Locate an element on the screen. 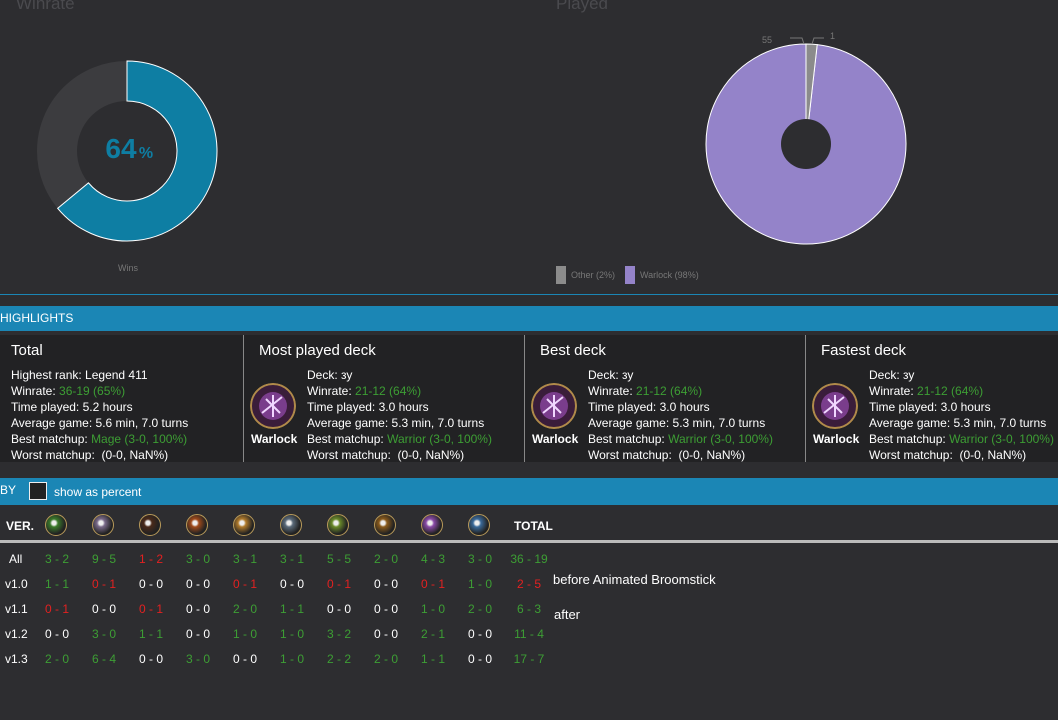 Image resolution: width=1058 pixels, height=720 pixels. best-matchup-row: Best matchup: Mage (3-0, 100%) is located at coordinates (99, 439).